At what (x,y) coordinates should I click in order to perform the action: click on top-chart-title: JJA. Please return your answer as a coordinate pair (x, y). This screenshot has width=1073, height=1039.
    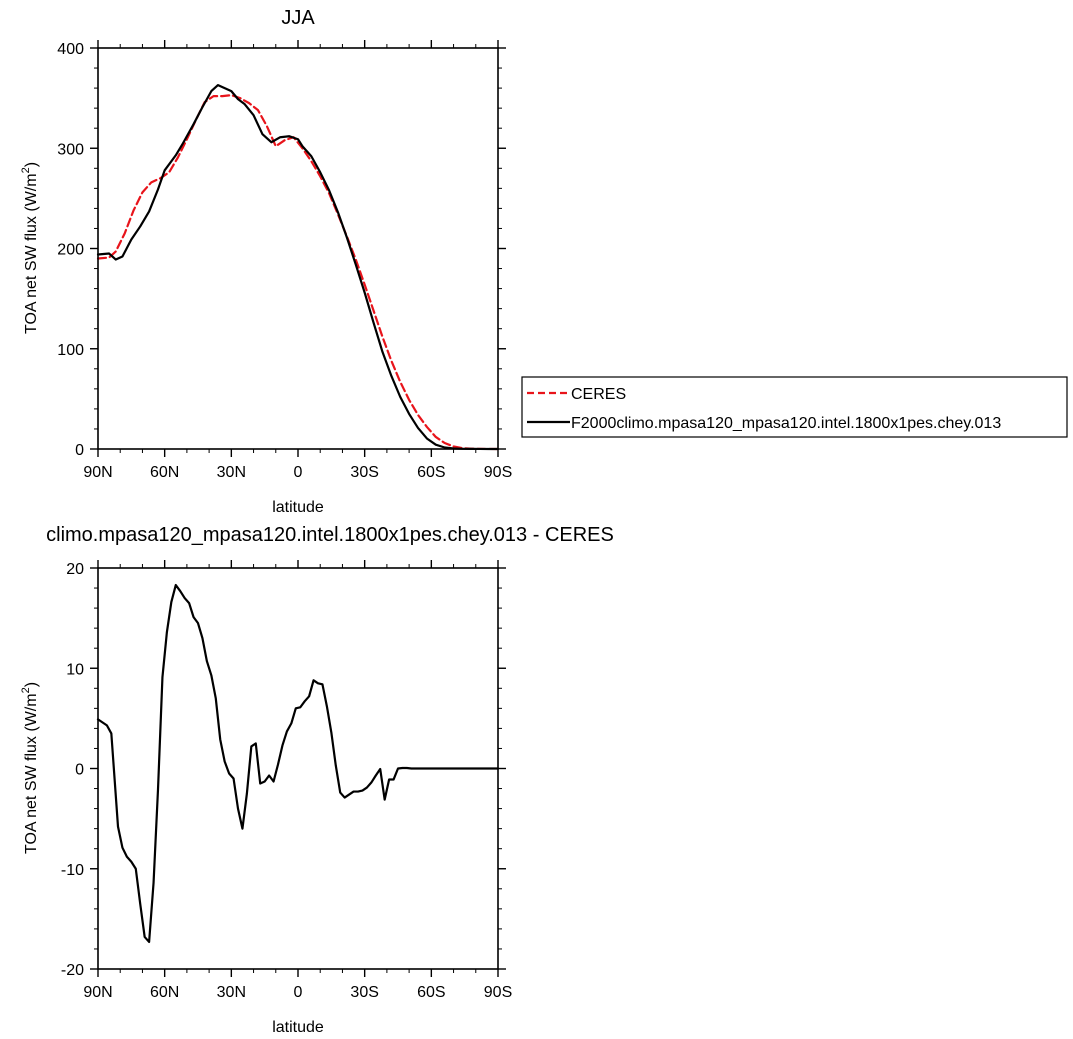
    Looking at the image, I should click on (298, 18).